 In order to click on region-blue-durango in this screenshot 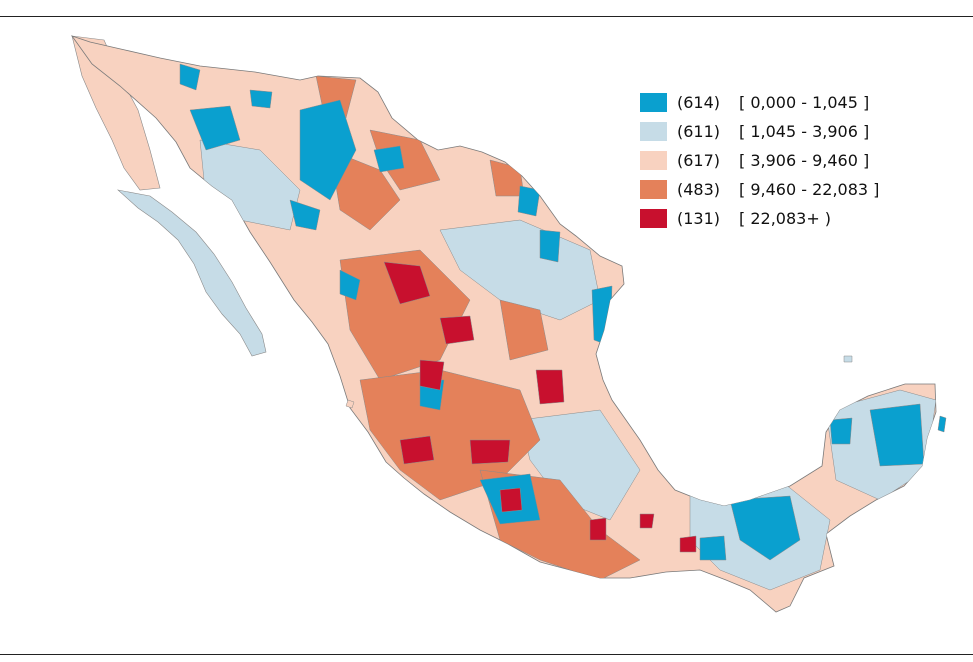, I will do `click(350, 285)`.